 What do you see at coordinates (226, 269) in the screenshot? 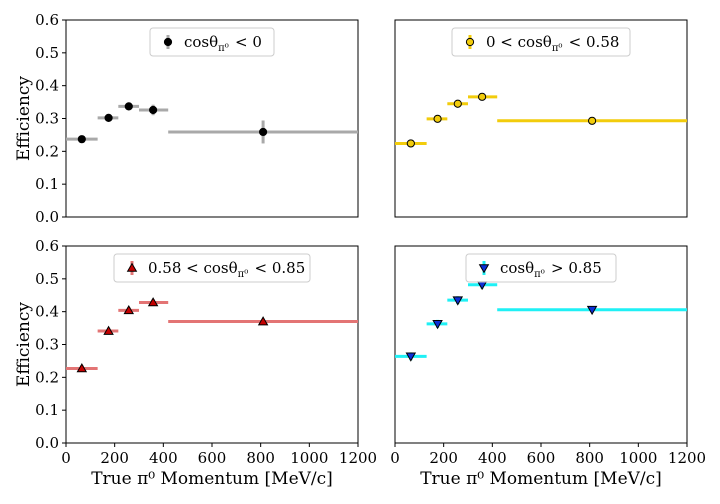
I see `legend-label: 0.58 < cosθπ⁰ < 0.85` at bounding box center [226, 269].